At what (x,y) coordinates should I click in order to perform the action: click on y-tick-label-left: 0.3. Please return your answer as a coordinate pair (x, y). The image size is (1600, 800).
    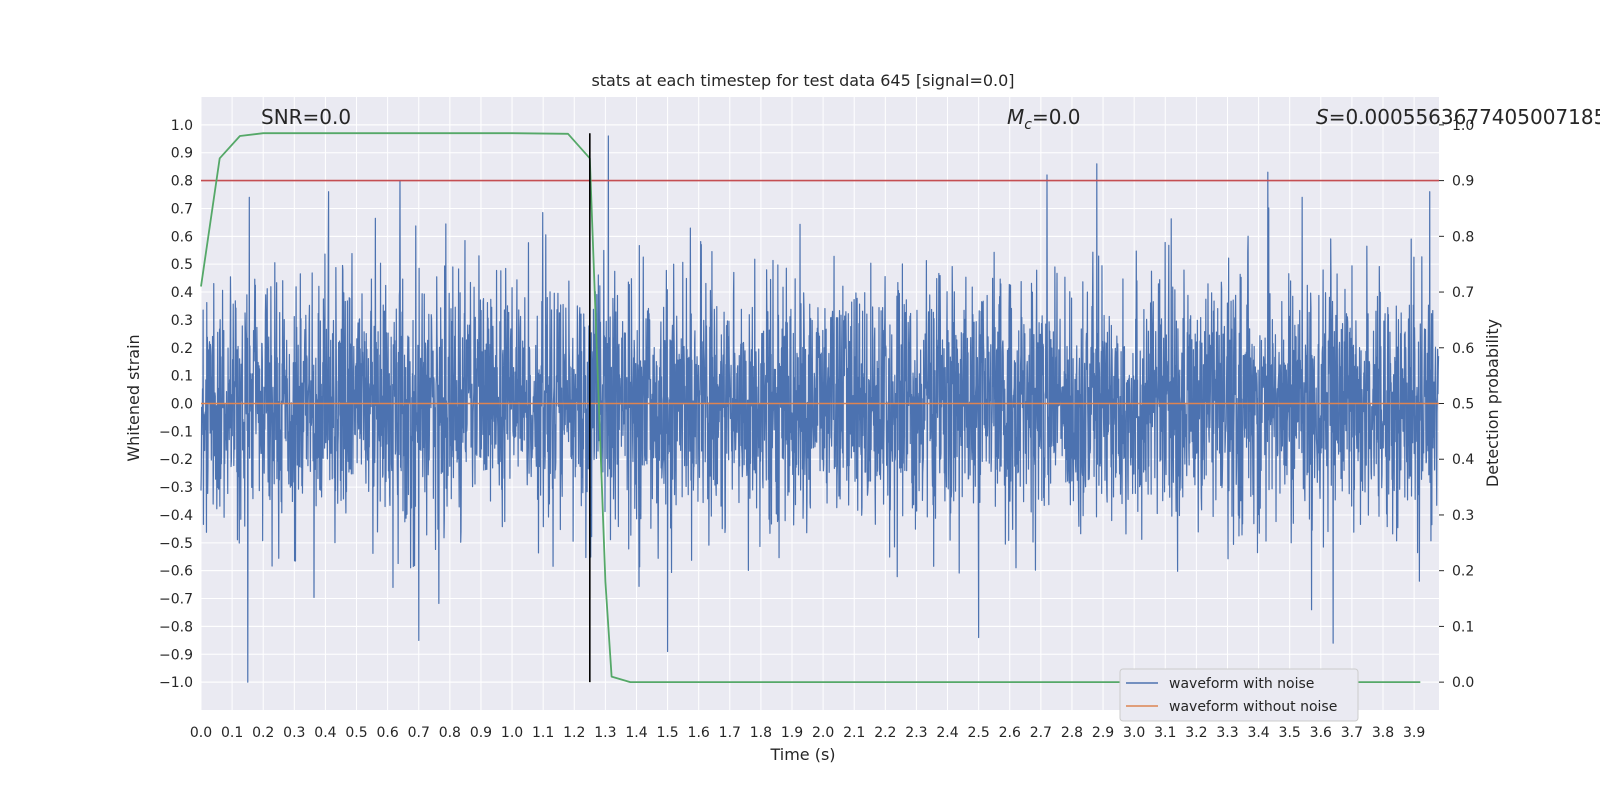
    Looking at the image, I should click on (182, 321).